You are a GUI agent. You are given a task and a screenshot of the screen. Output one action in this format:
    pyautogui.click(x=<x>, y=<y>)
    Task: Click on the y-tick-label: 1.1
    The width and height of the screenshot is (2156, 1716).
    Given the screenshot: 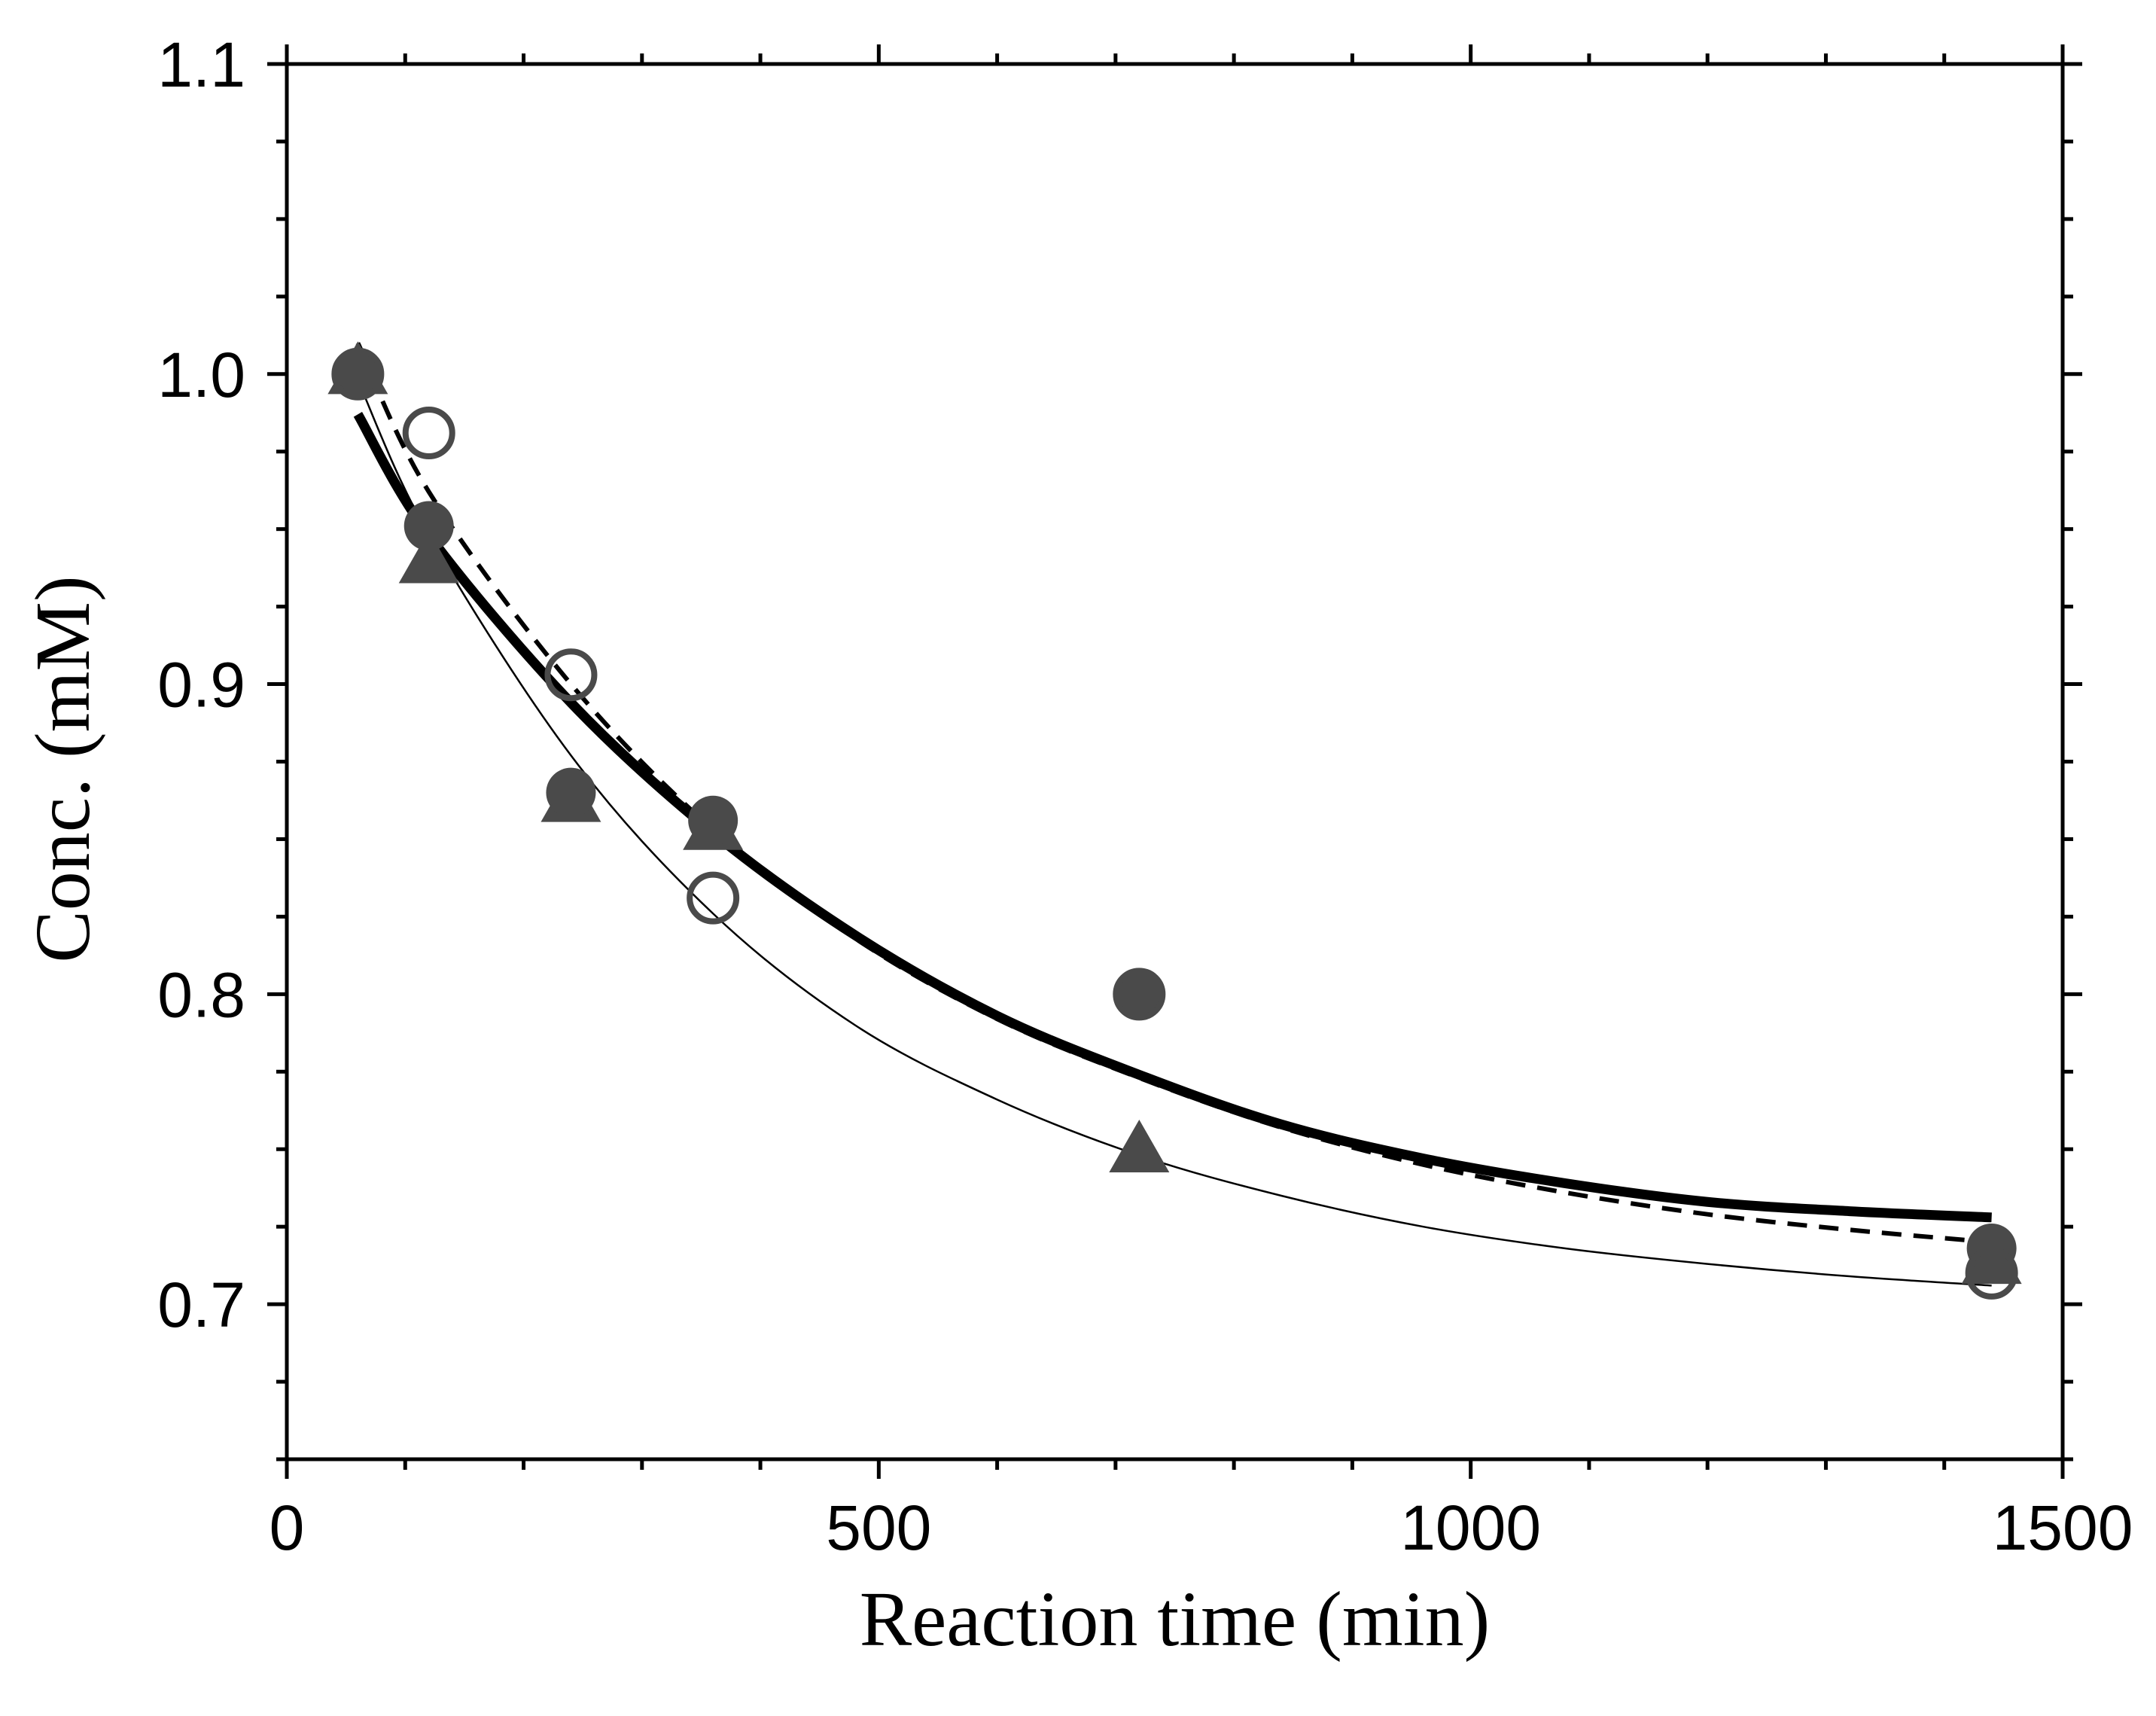 What is the action you would take?
    pyautogui.click(x=201, y=64)
    